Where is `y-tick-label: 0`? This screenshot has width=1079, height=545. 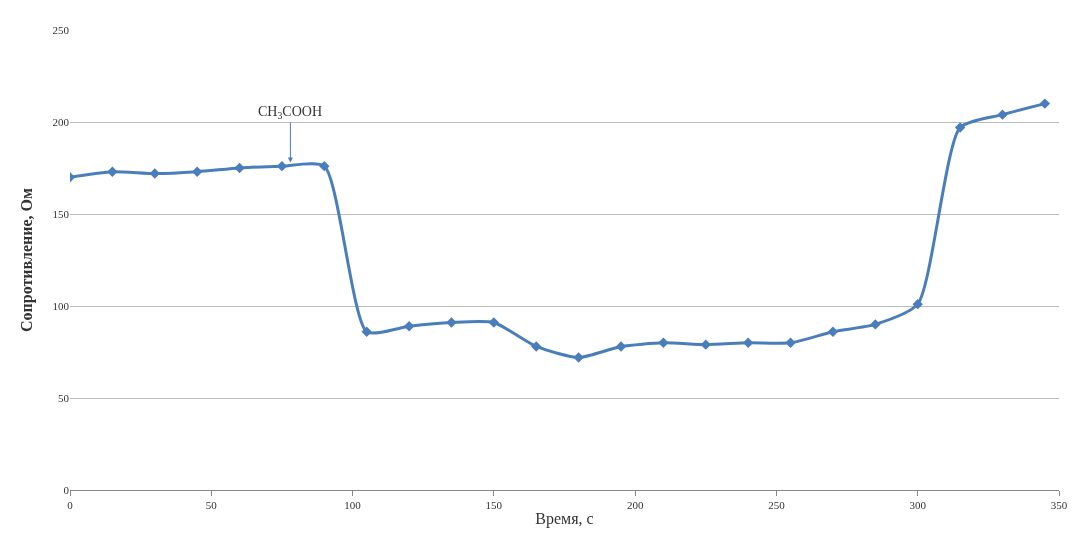 y-tick-label: 0 is located at coordinates (66, 489).